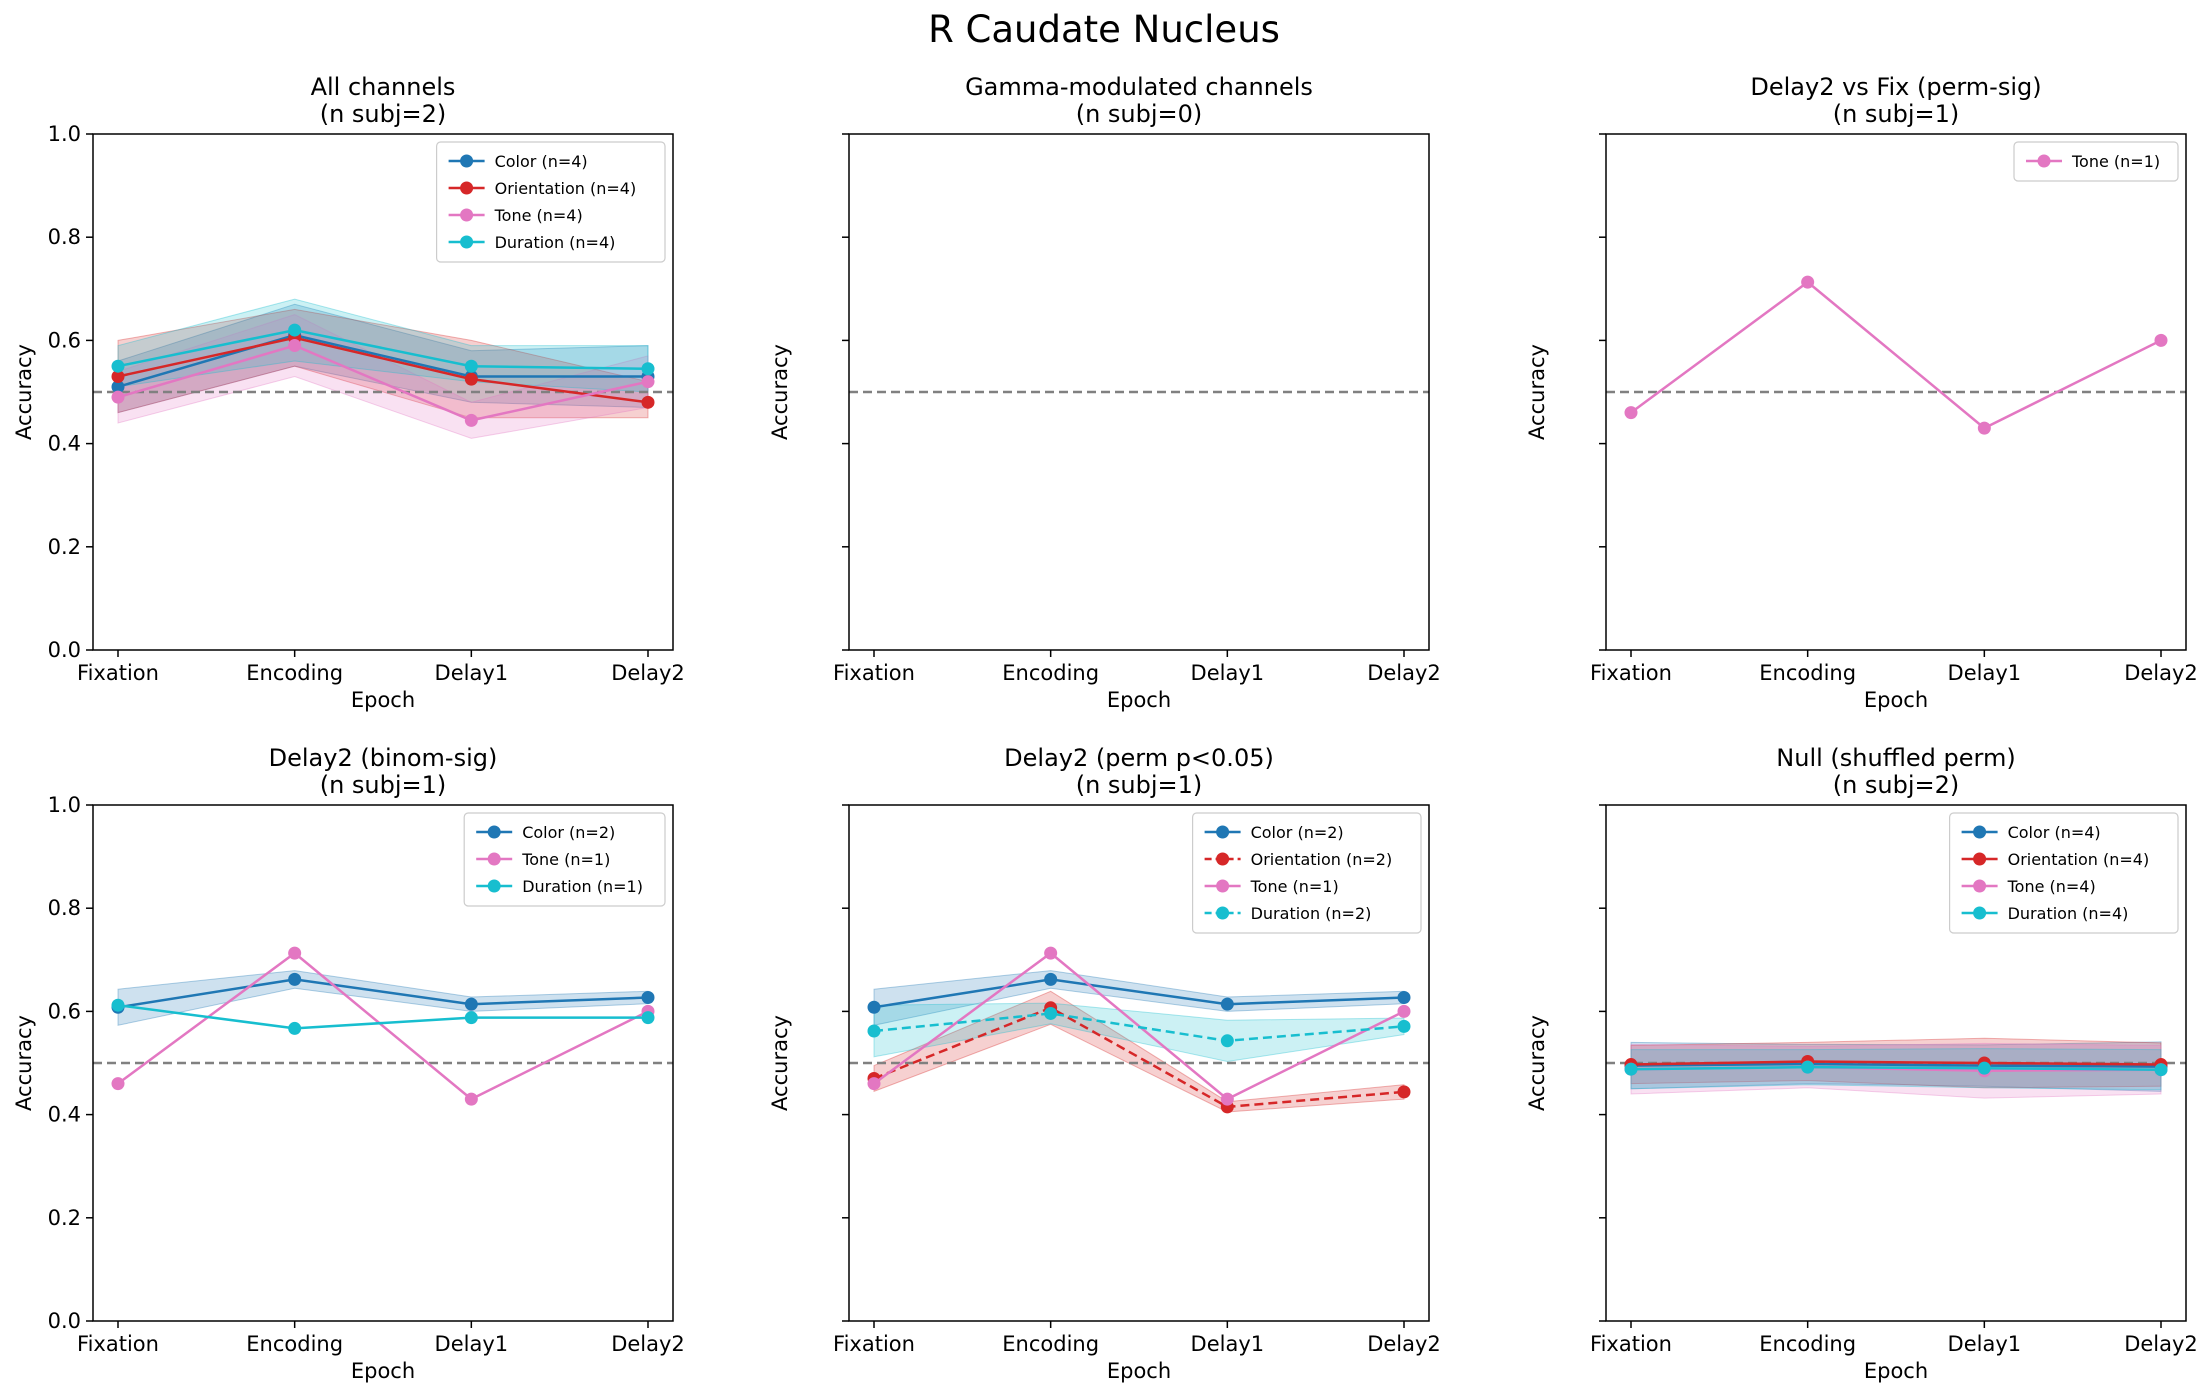 The height and width of the screenshot is (1397, 2208). I want to click on panel-6-frame, so click(1896, 1063).